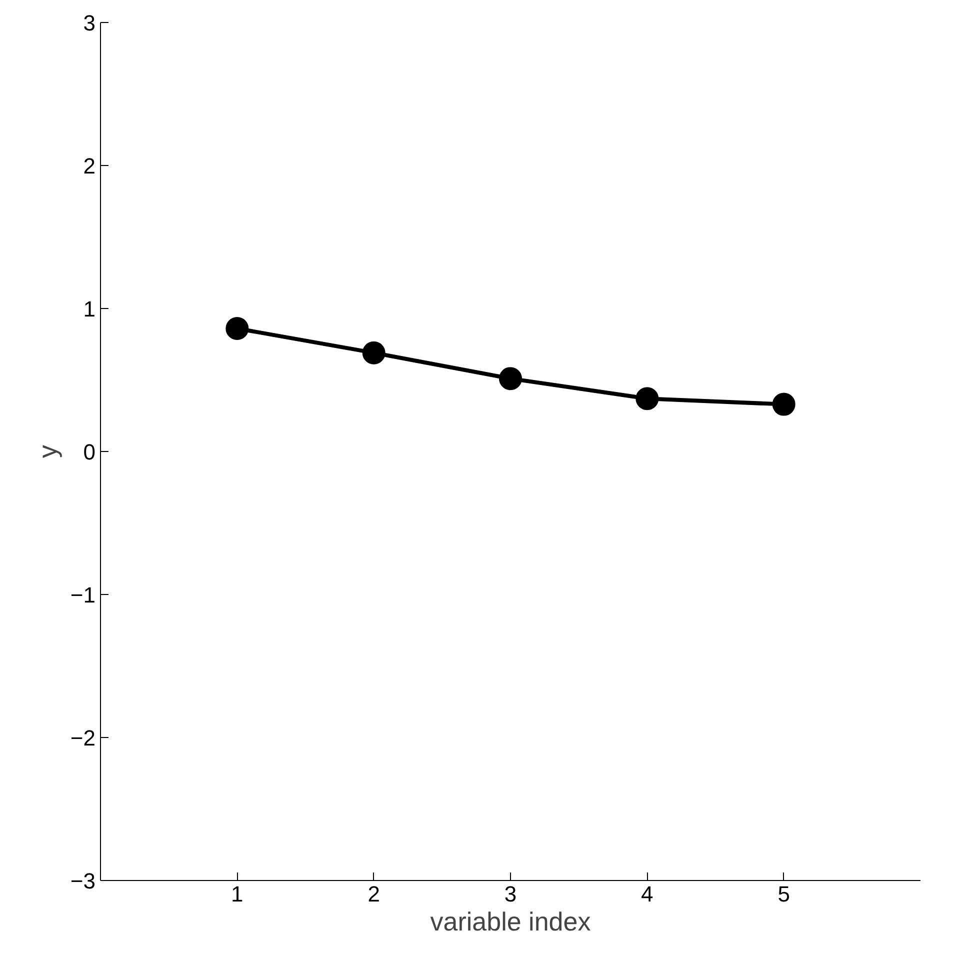 This screenshot has height=980, width=960. I want to click on x-tick-label: 4, so click(647, 894).